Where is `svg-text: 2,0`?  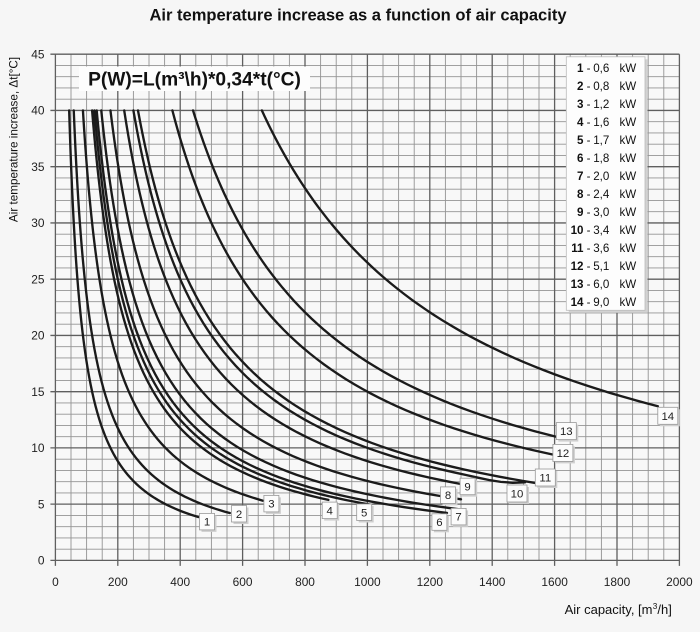
svg-text: 2,0 is located at coordinates (601, 176).